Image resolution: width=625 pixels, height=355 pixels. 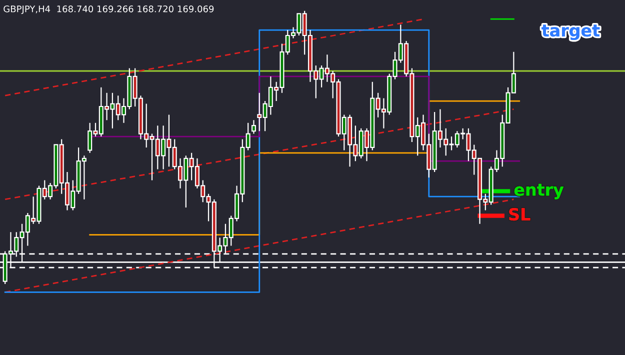 What do you see at coordinates (109, 9) in the screenshot?
I see `chart-title: GBPJPY,H4 168.740 169.266 168.720 169.069` at bounding box center [109, 9].